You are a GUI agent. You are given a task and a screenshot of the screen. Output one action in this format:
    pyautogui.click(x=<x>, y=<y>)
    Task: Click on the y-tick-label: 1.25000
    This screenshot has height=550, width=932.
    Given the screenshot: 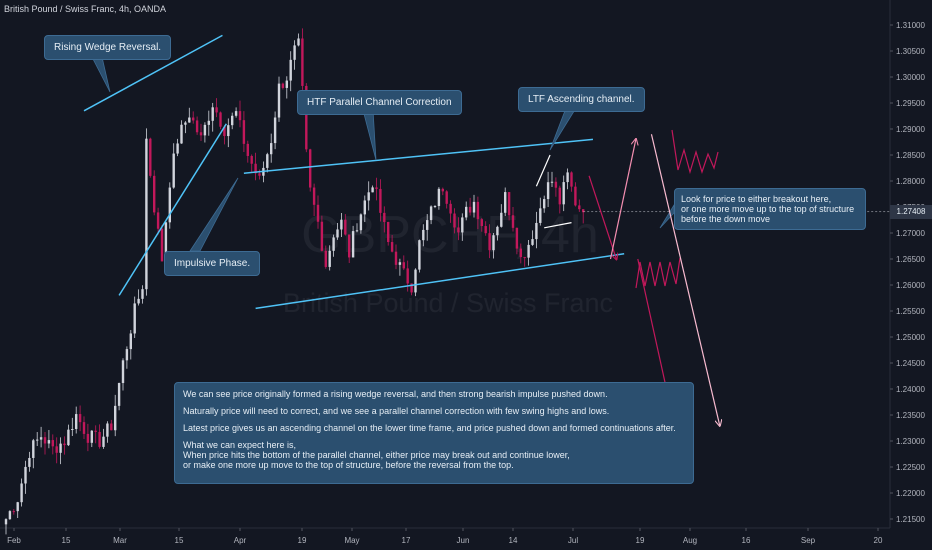 What is the action you would take?
    pyautogui.click(x=910, y=337)
    